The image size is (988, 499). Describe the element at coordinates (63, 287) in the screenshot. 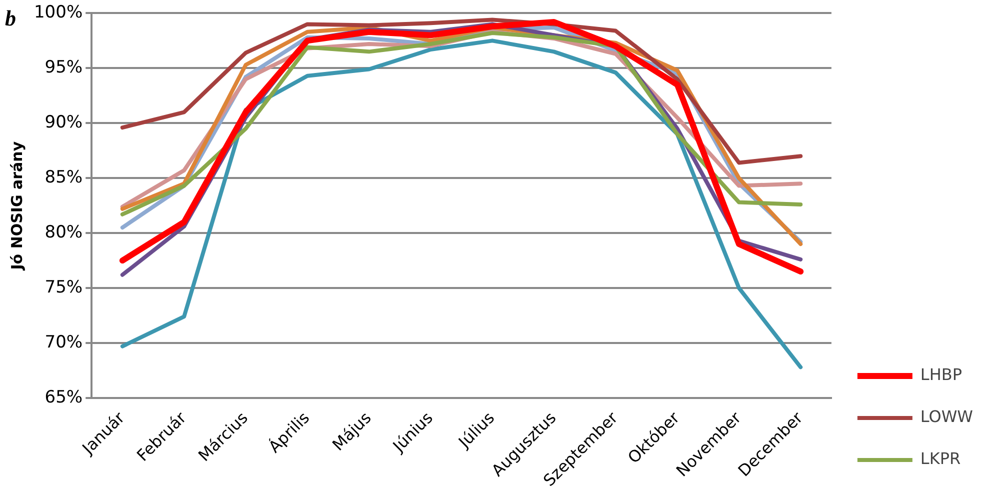

I see `y-tick-label: 75%` at that location.